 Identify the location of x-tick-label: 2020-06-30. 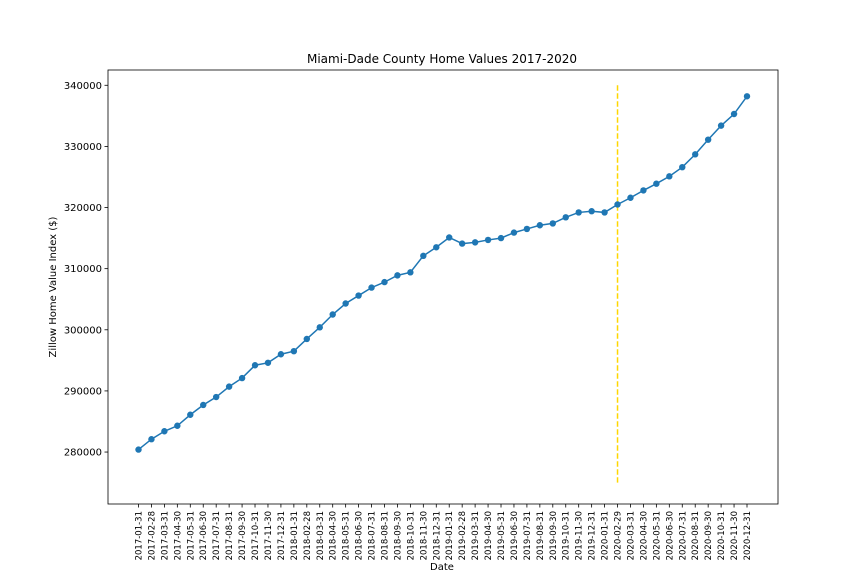
(670, 535).